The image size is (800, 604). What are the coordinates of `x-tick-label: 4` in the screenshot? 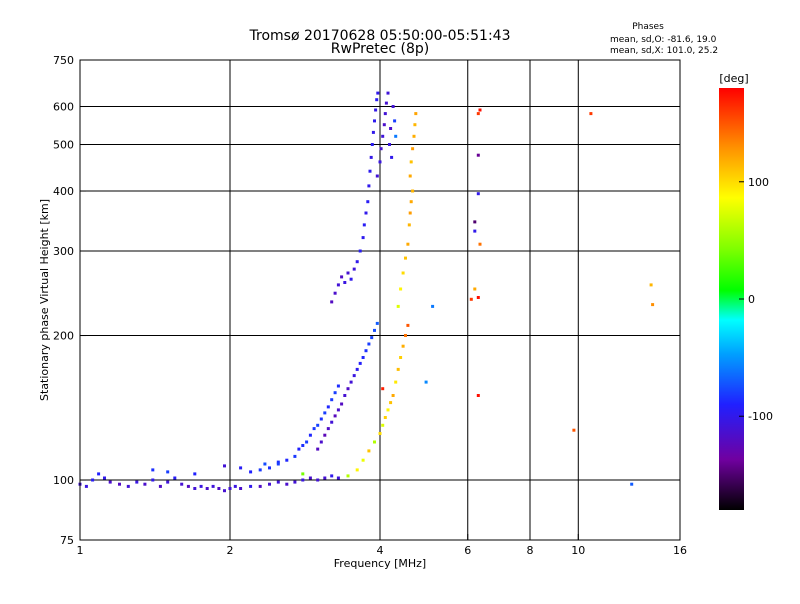 It's located at (380, 550).